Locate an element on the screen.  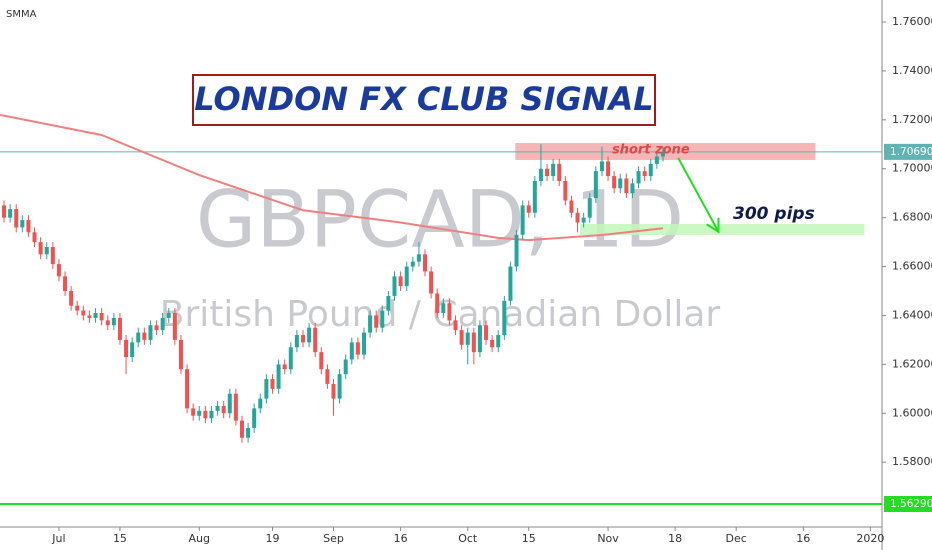
x-tick-label: Nov is located at coordinates (608, 538).